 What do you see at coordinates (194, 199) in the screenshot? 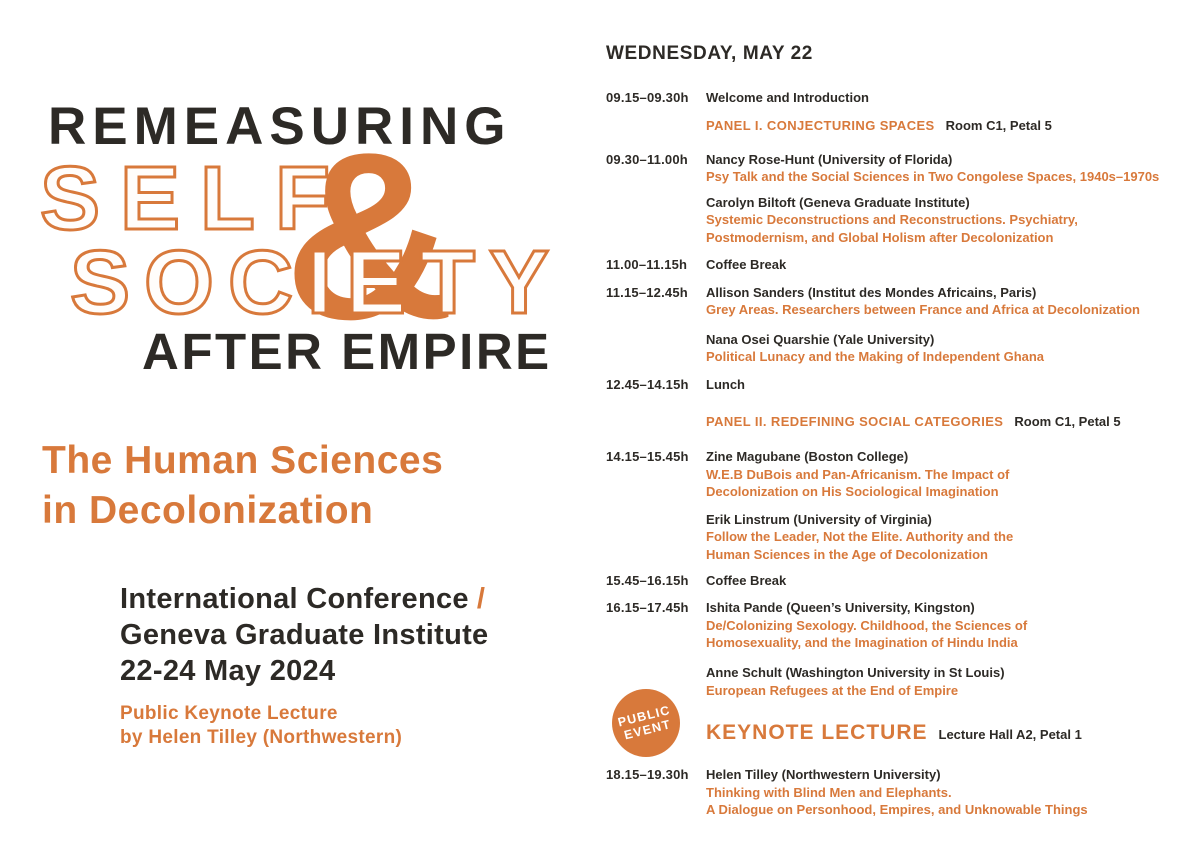
I see `title-self: SELF` at bounding box center [194, 199].